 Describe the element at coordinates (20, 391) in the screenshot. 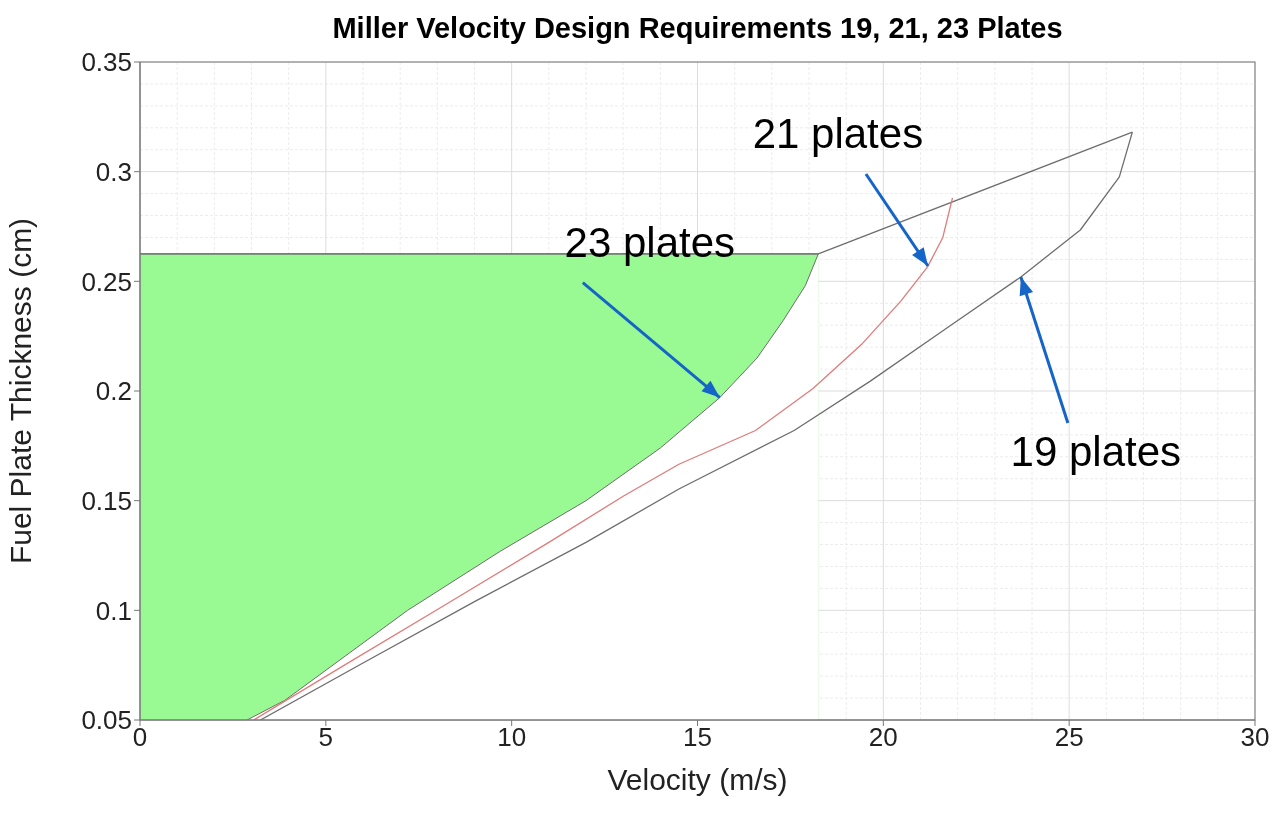

I see `y-axis-title: Fuel Plate Thickness (cm)` at that location.